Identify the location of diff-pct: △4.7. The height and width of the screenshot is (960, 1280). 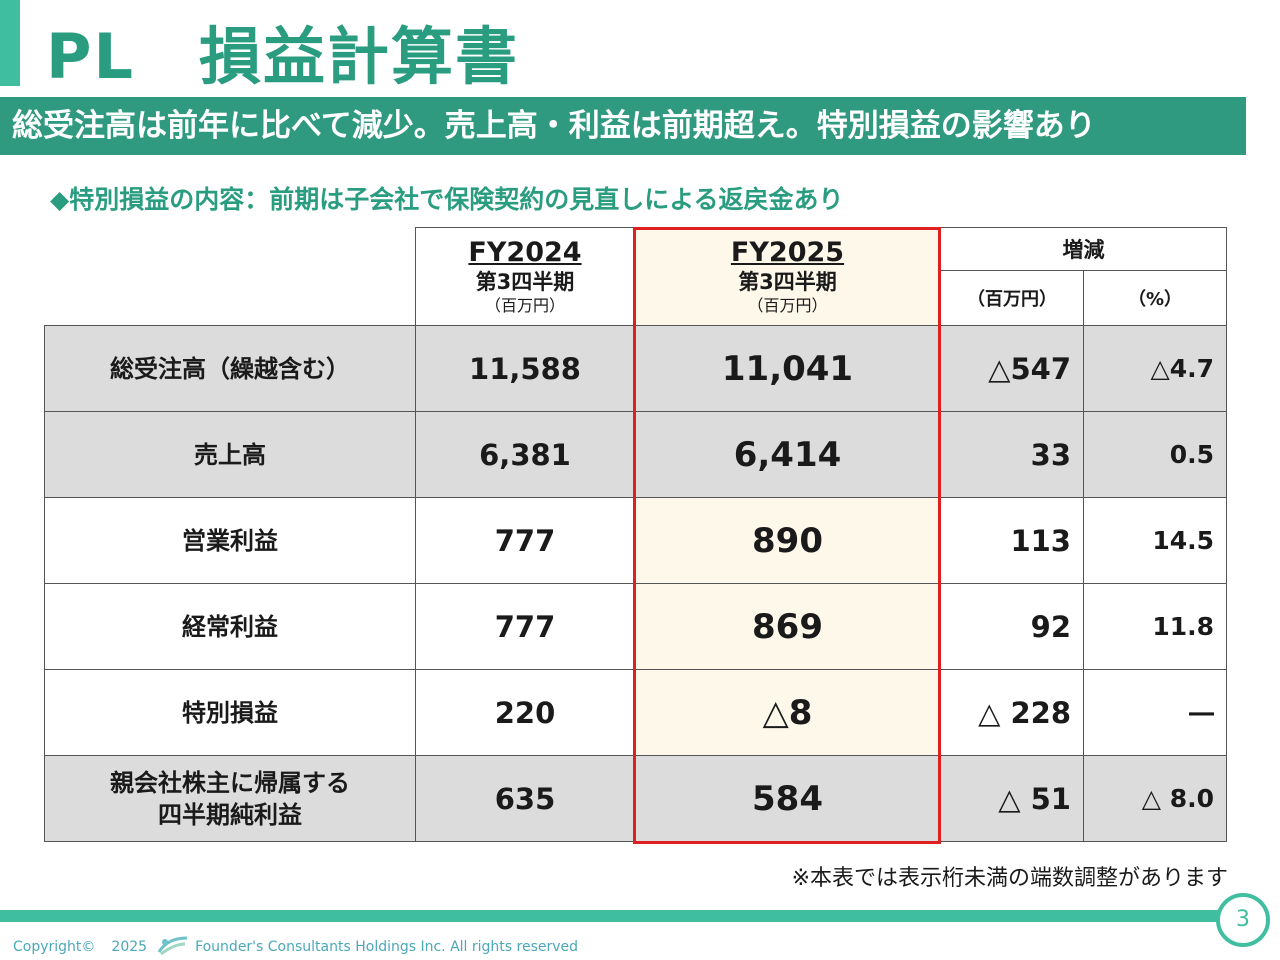
(1155, 368).